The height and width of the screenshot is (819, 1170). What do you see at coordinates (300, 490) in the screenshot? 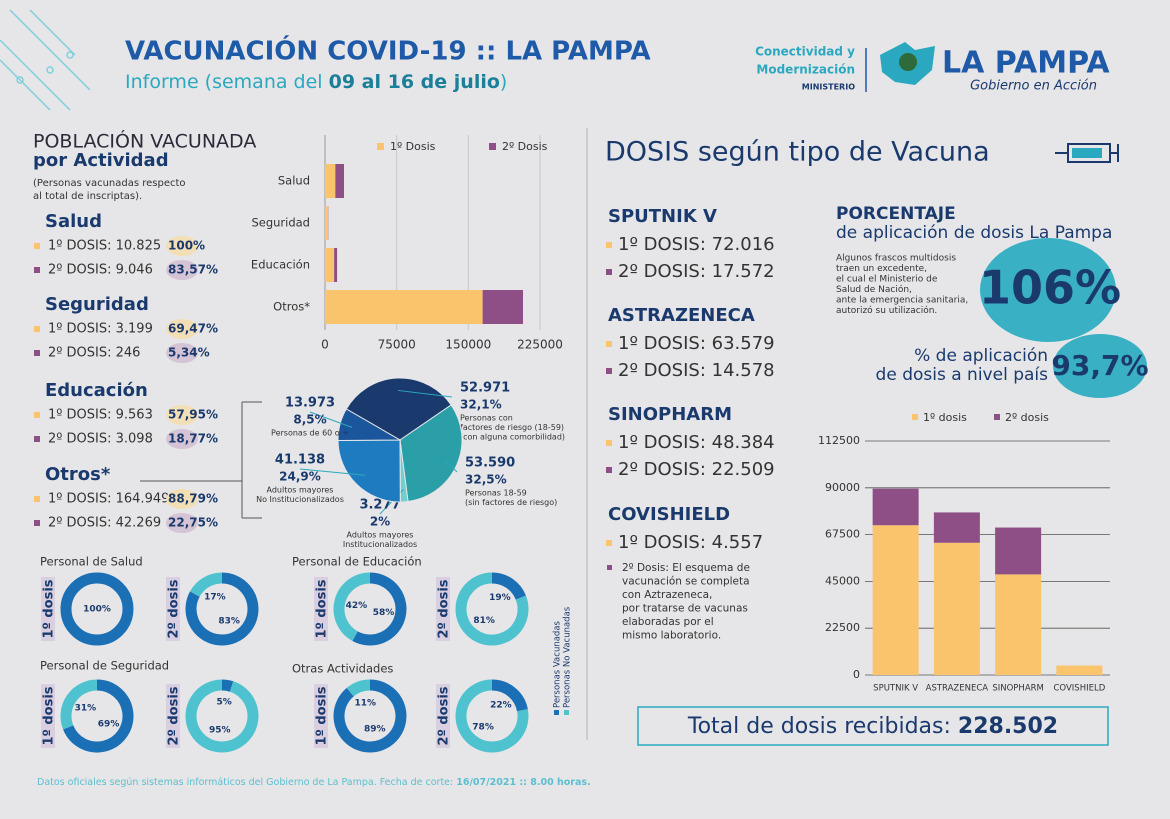
I see `pie-category: Adultos mayores` at bounding box center [300, 490].